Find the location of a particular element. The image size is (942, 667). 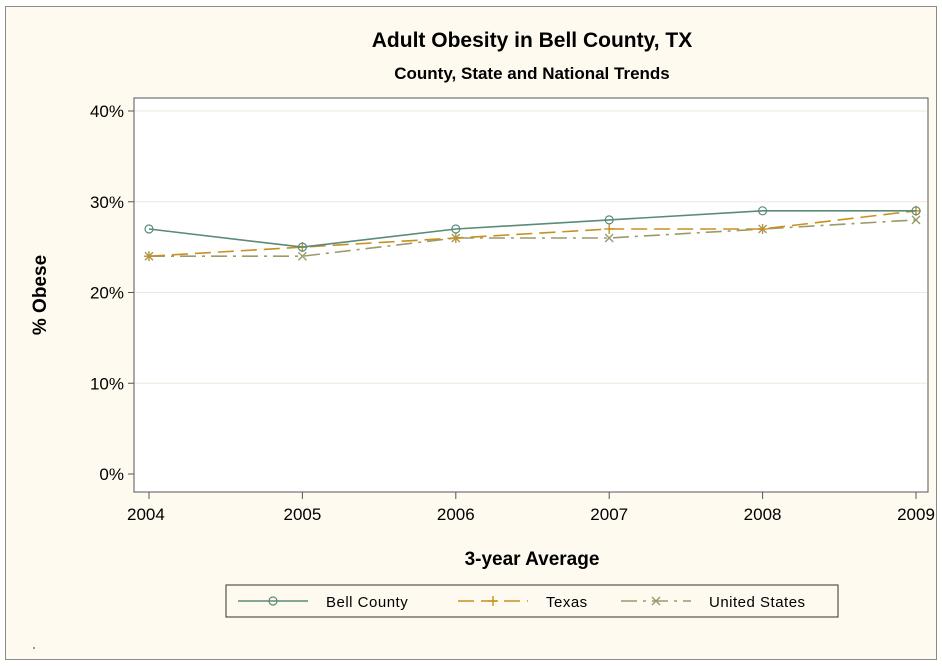

legend-marker-united-states is located at coordinates (656, 601).